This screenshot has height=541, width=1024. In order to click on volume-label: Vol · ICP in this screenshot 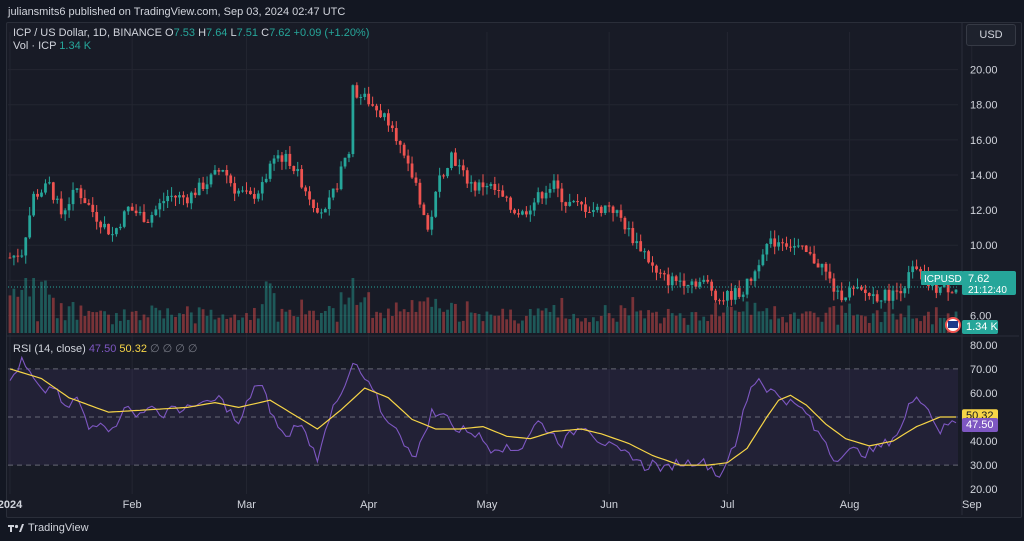, I will do `click(35, 46)`.